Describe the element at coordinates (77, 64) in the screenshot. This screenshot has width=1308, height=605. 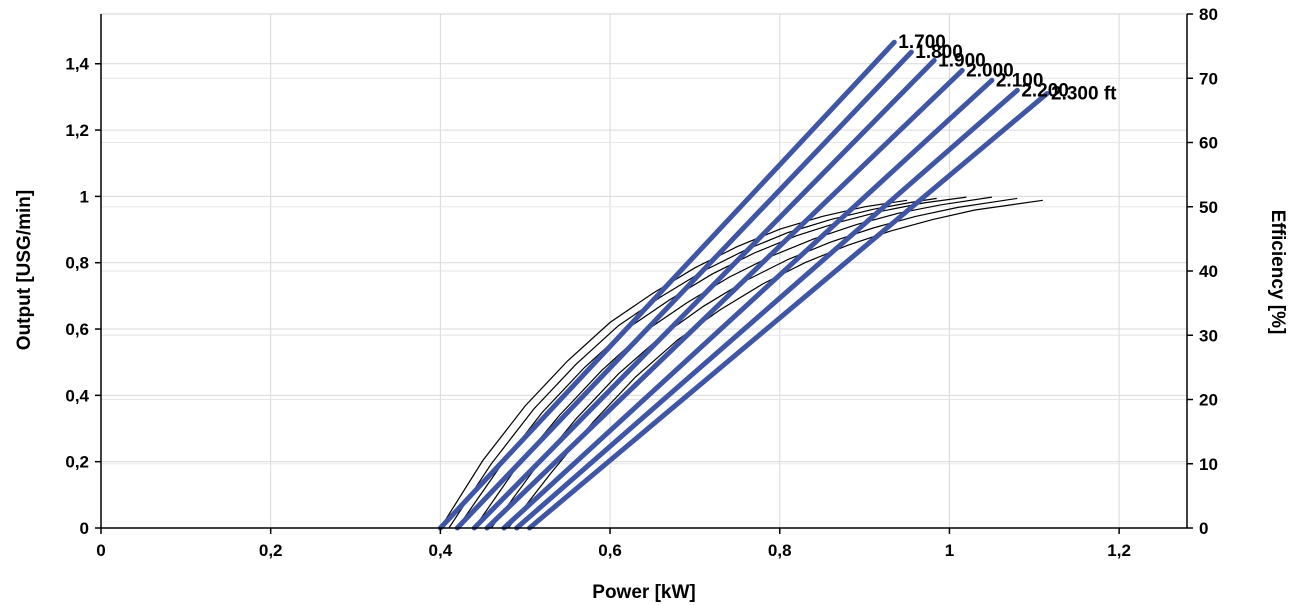
I see `y-tick-label: 1,4` at that location.